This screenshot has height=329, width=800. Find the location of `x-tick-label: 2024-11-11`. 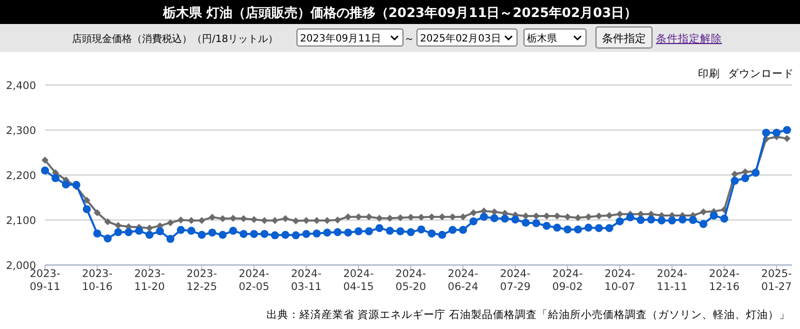

x-tick-label: 2024-11-11 is located at coordinates (672, 280).